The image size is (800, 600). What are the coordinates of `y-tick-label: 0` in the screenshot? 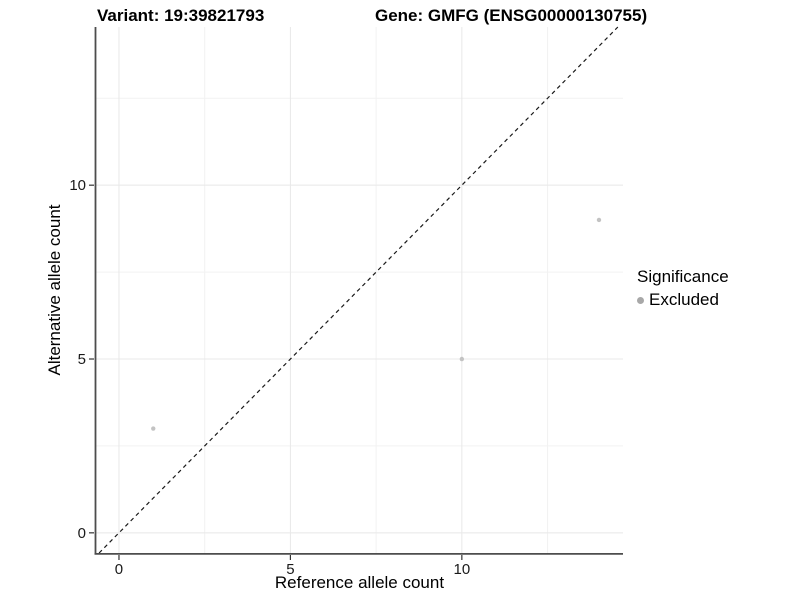 It's located at (82, 533).